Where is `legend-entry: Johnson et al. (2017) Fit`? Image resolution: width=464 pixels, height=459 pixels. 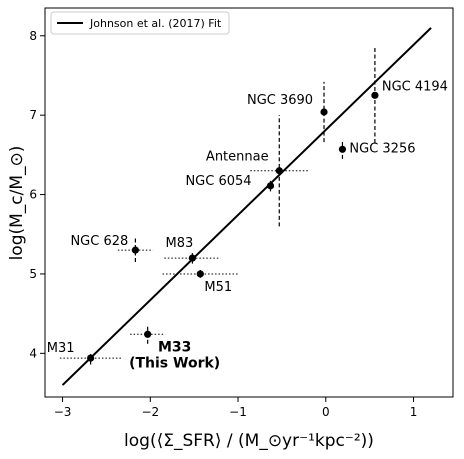
legend-entry: Johnson et al. (2017) Fit is located at coordinates (155, 23).